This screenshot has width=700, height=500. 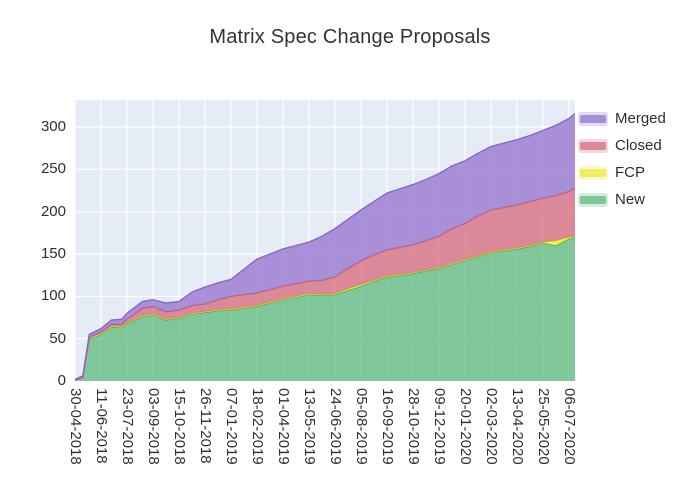 I want to click on x-axis-tick-label: 25-05-2020, so click(x=543, y=426).